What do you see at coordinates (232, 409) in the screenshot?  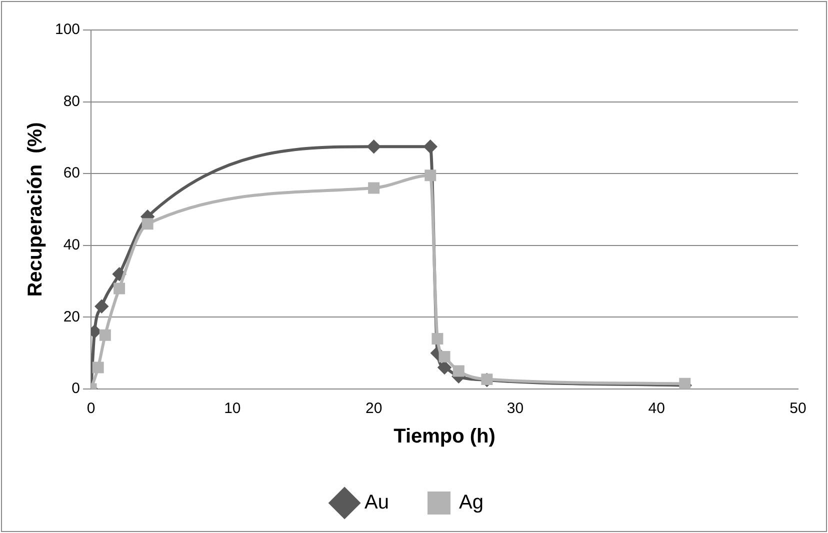 I see `x-tick-label: 10` at bounding box center [232, 409].